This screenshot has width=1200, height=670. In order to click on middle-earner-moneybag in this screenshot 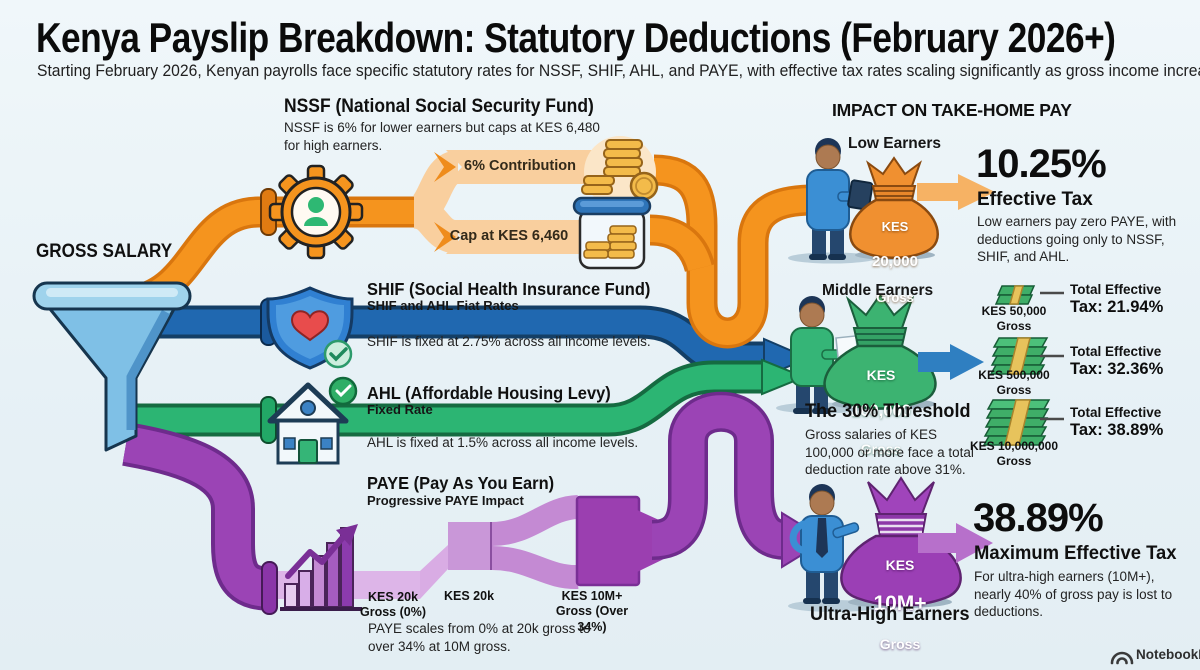, I will do `click(880, 351)`.